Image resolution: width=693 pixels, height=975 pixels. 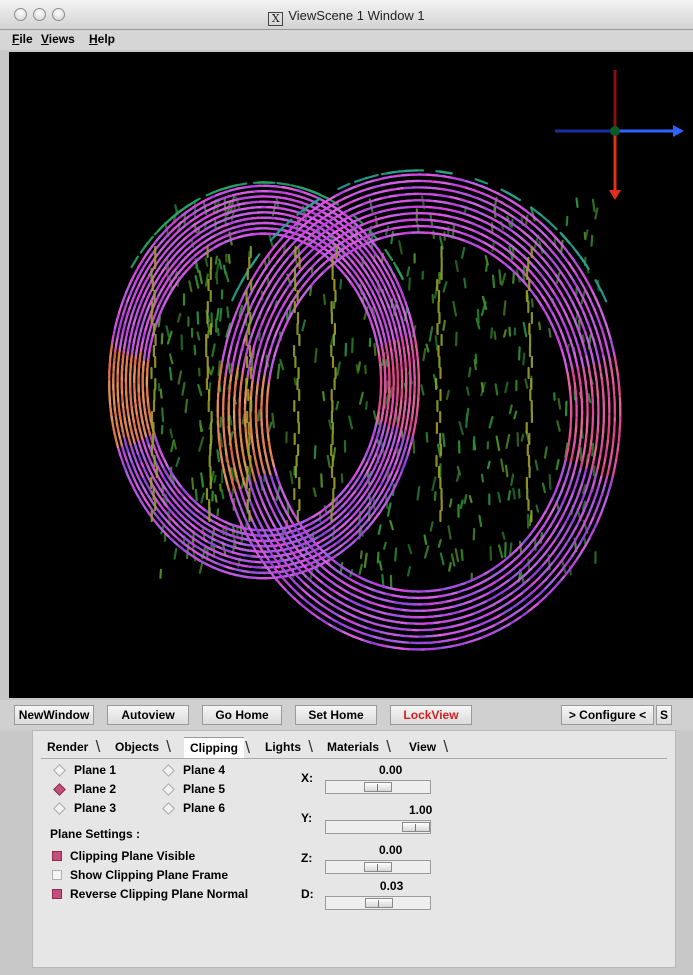 What do you see at coordinates (22, 39) in the screenshot?
I see `menu-file: File` at bounding box center [22, 39].